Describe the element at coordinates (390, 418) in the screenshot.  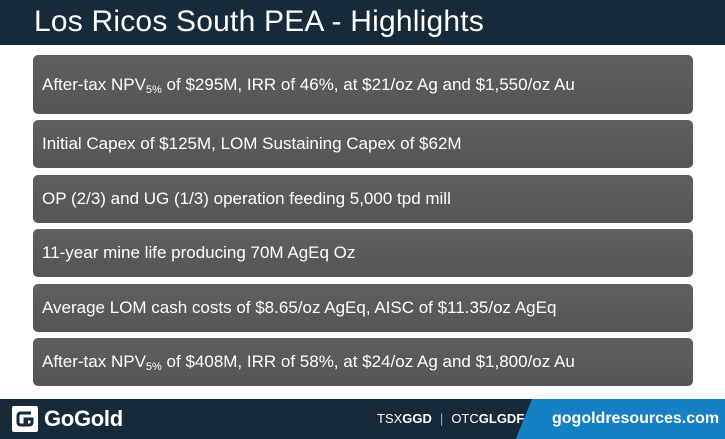
I see `tsx-prefix: TSX` at that location.